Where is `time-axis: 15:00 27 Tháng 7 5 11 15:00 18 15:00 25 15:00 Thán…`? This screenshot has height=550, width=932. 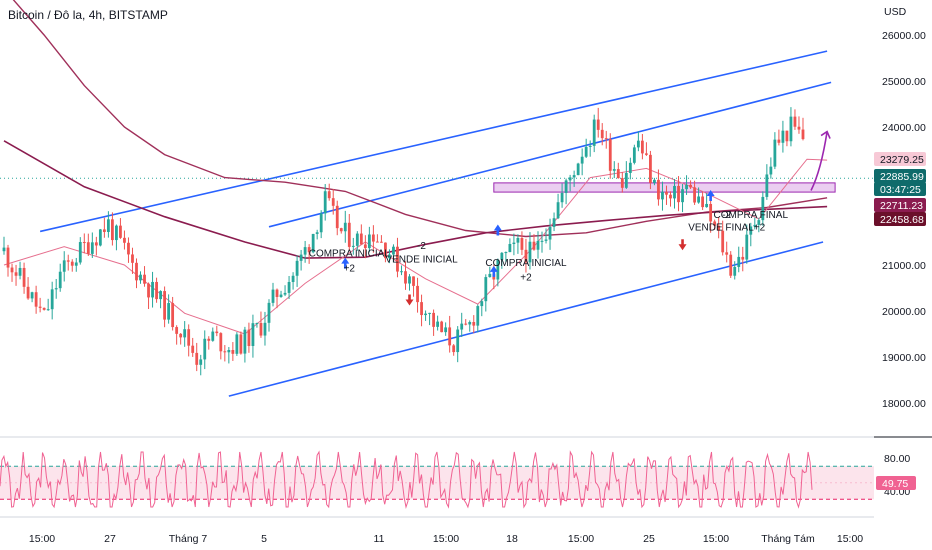 time-axis: 15:00 27 Tháng 7 5 11 15:00 18 15:00 25 15:00 Thán… is located at coordinates (446, 539).